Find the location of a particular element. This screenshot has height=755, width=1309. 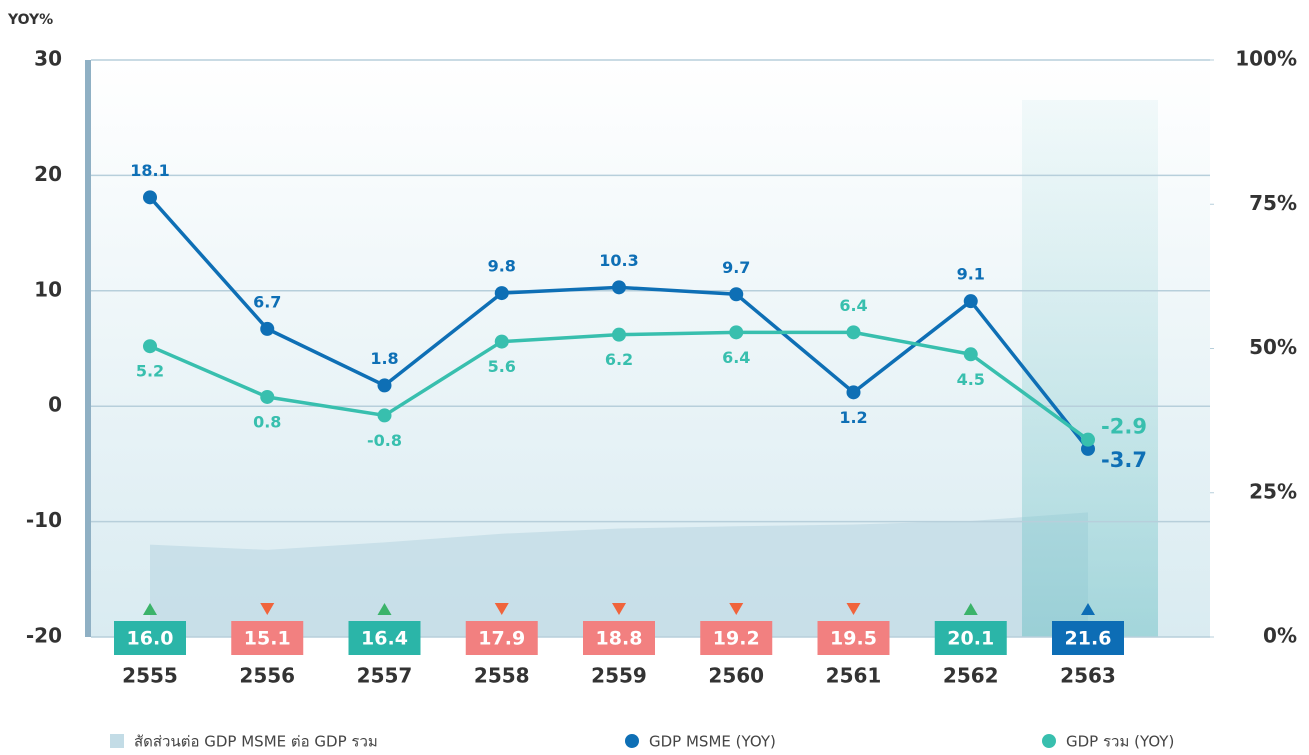

data-label: 5.2 is located at coordinates (150, 371).